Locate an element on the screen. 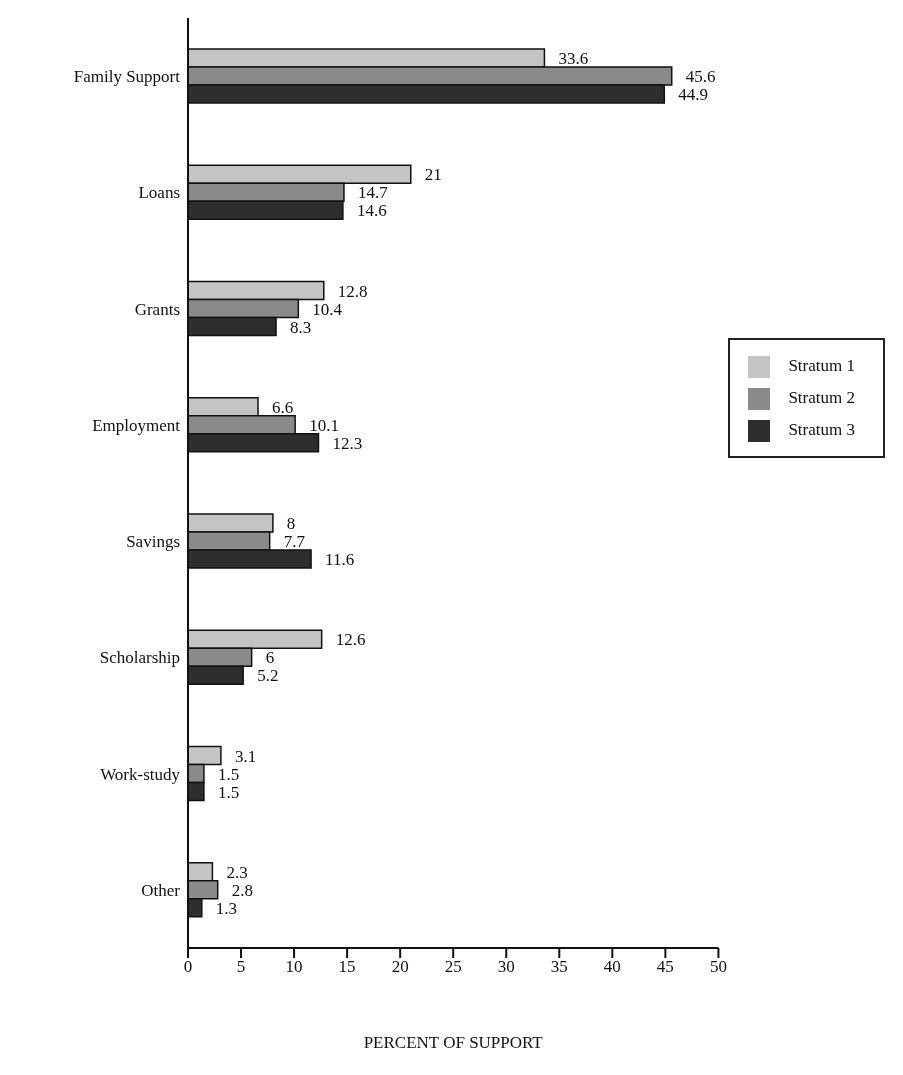 Image resolution: width=903 pixels, height=1075 pixels. x-tick-label: 30 is located at coordinates (506, 967).